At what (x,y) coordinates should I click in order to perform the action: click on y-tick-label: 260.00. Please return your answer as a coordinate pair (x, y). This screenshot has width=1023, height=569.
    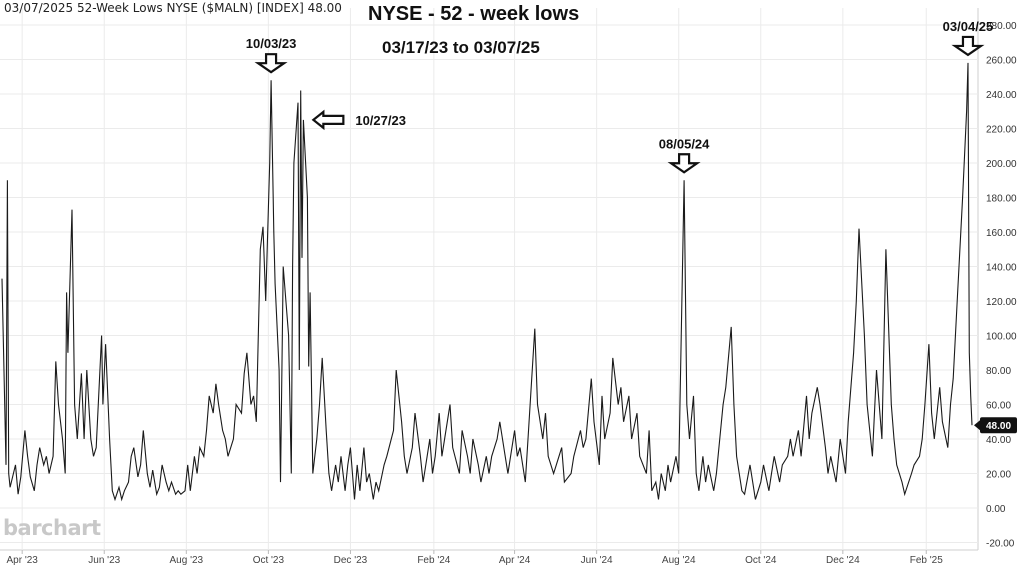
    Looking at the image, I should click on (1001, 61).